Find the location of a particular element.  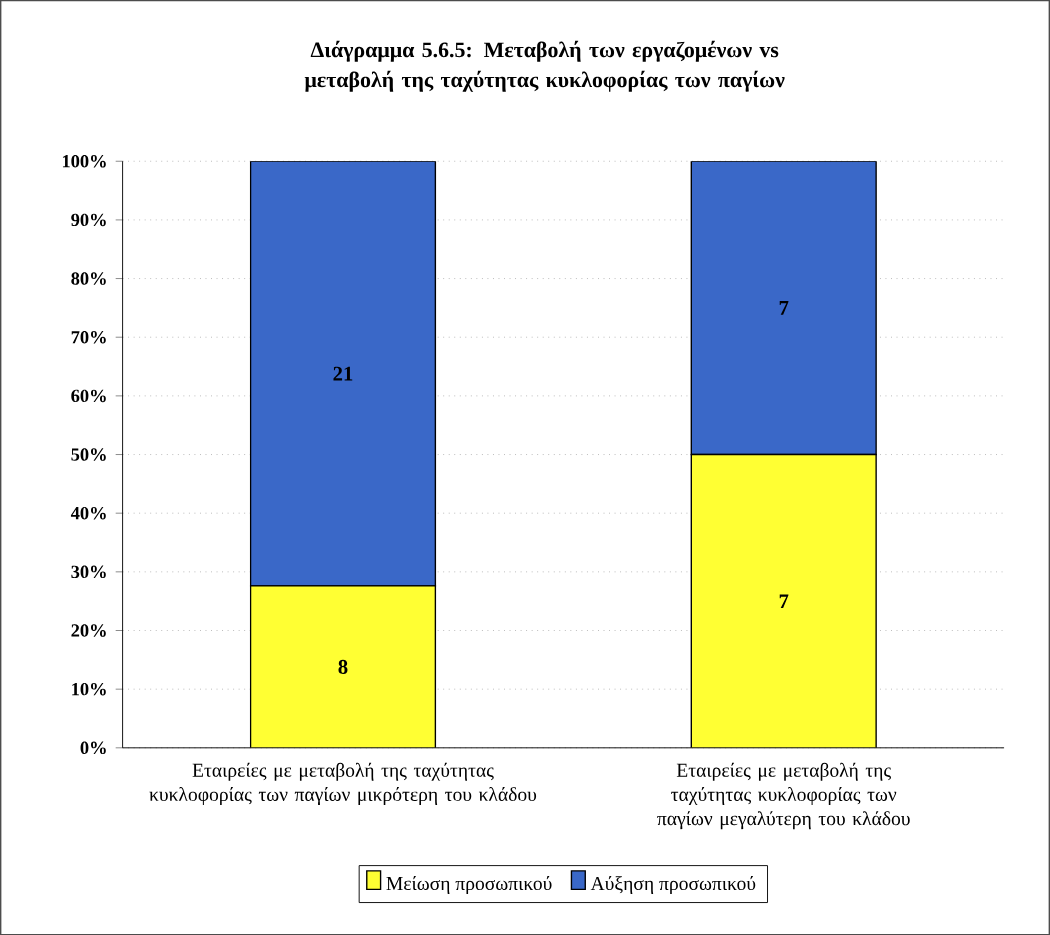

y-tick-label: 80% is located at coordinates (88, 278).